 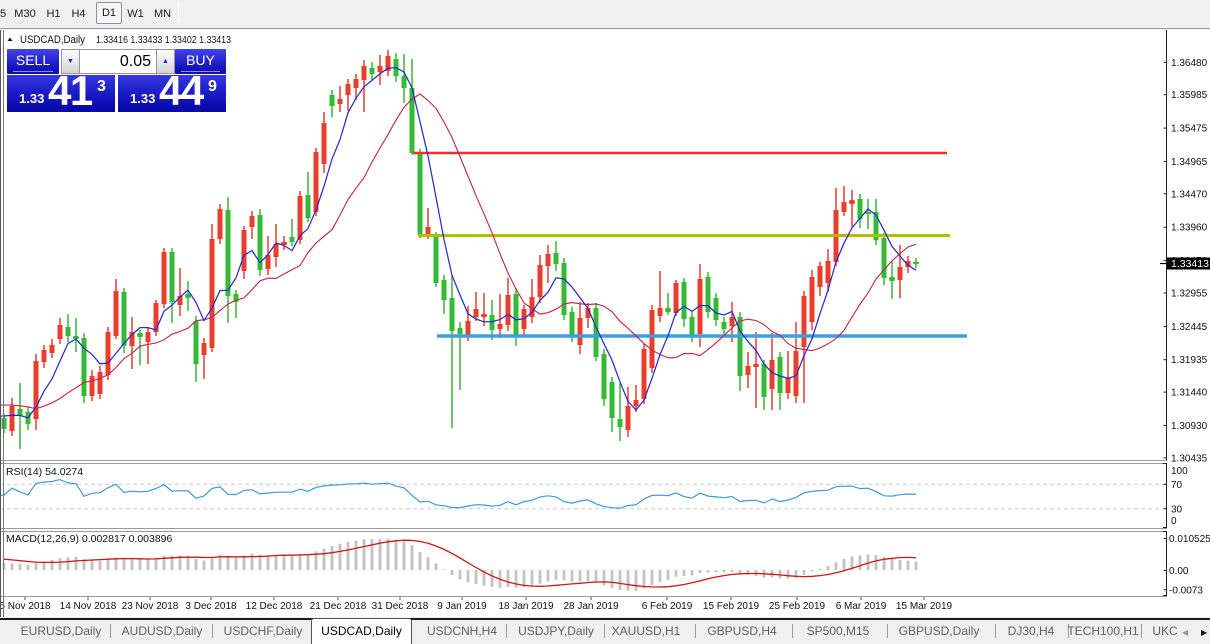 What do you see at coordinates (1189, 194) in the screenshot?
I see `svg-text: 1.34470` at bounding box center [1189, 194].